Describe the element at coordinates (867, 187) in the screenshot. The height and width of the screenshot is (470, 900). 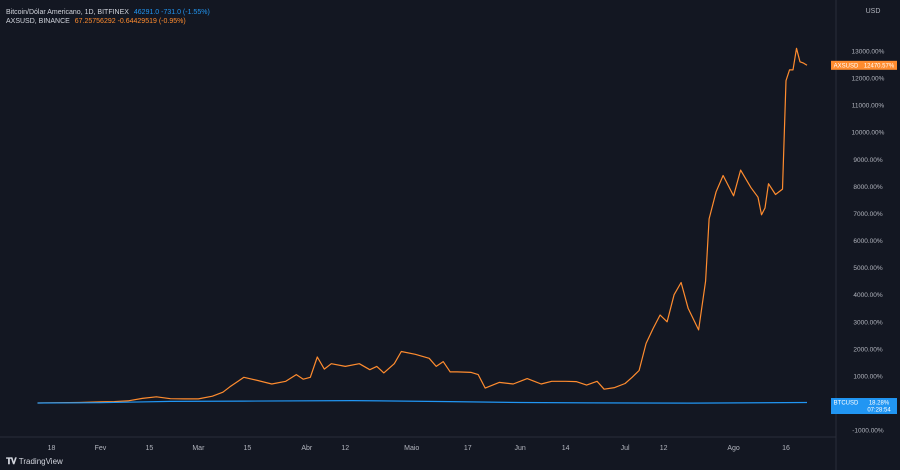
I see `y-tick-label: 8000.00%` at that location.